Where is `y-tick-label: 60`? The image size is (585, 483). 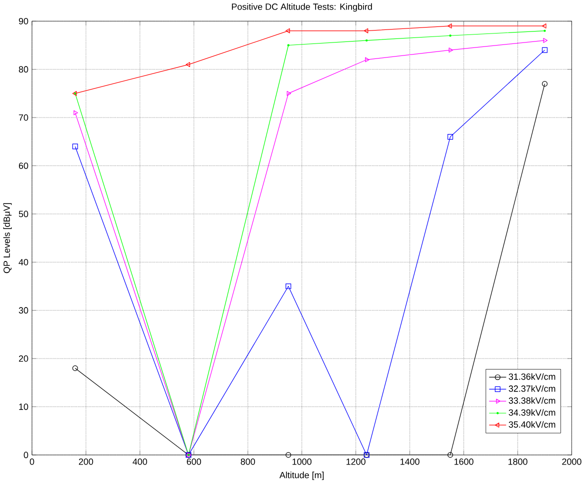
y-tick-label: 60 is located at coordinates (23, 165).